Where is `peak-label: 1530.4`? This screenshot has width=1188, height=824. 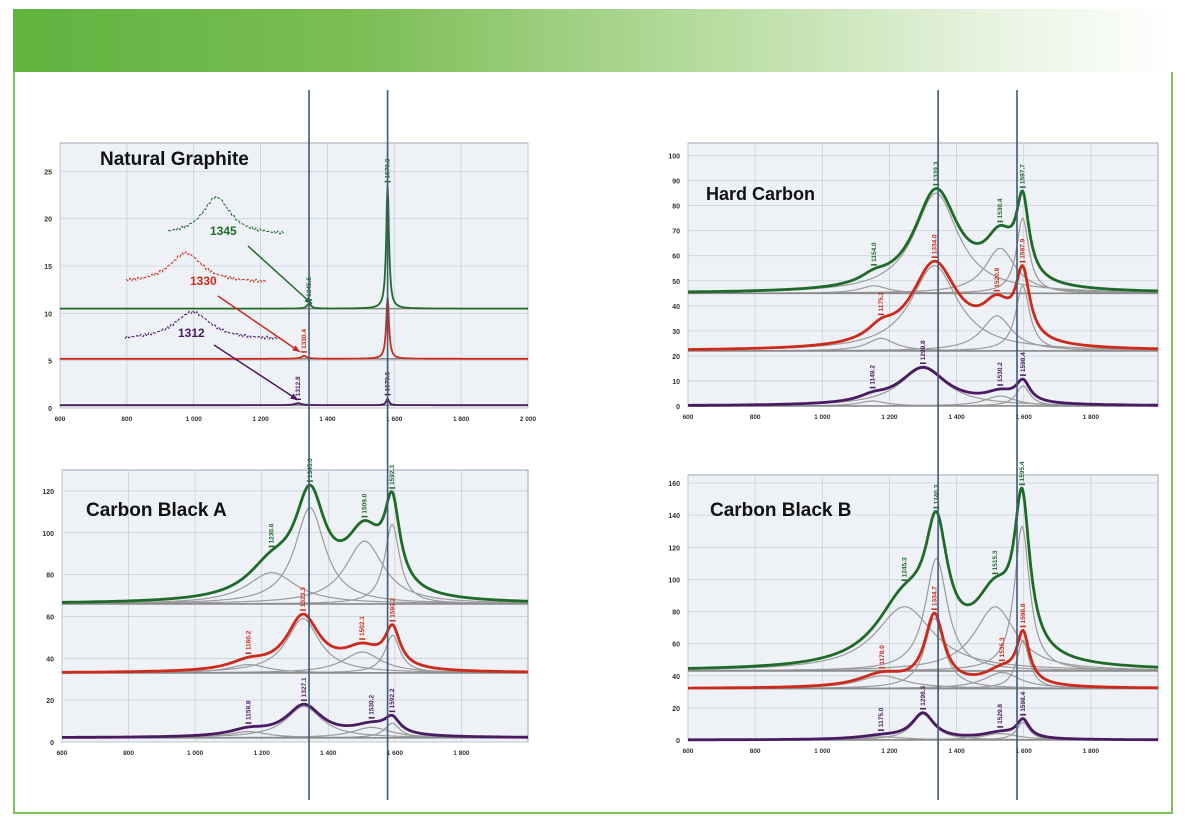 peak-label: 1530.4 is located at coordinates (1000, 208).